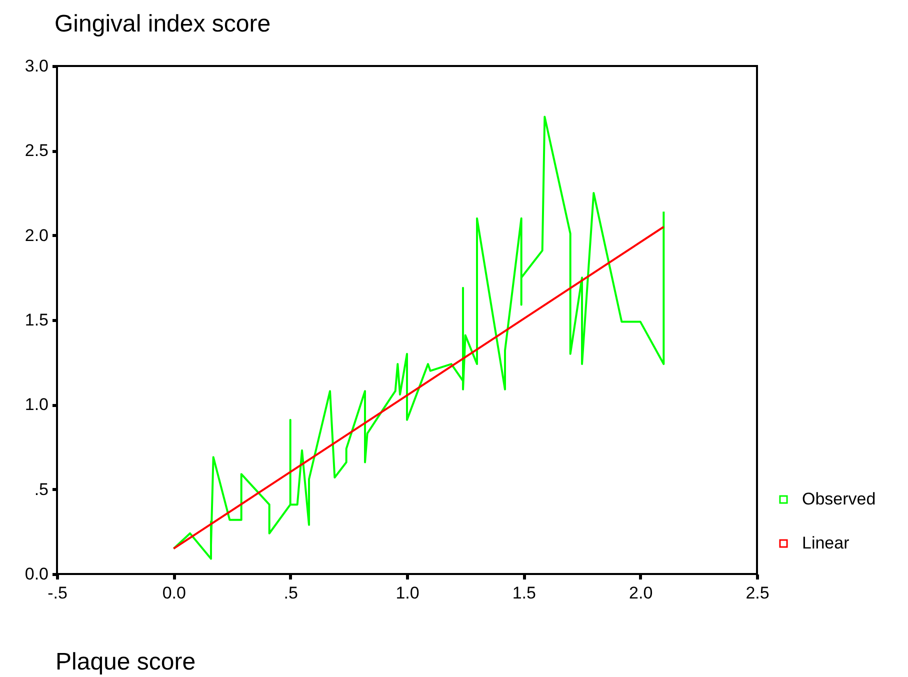  What do you see at coordinates (41, 489) in the screenshot?
I see `y-tick-label: .5` at bounding box center [41, 489].